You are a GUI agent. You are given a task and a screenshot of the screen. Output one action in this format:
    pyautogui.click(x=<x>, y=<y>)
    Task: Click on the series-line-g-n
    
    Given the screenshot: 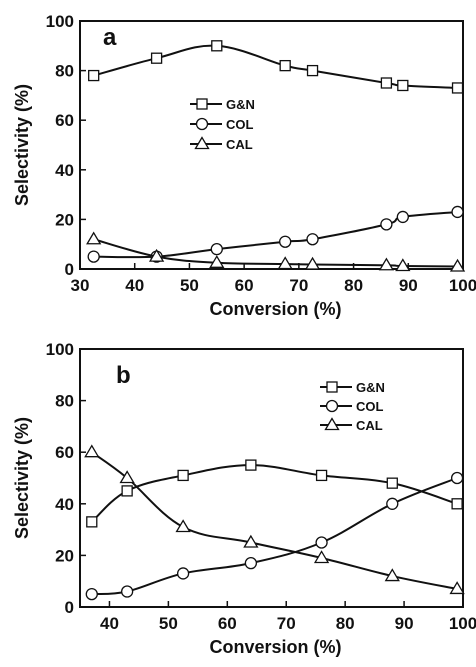 What is the action you would take?
    pyautogui.click(x=274, y=493)
    